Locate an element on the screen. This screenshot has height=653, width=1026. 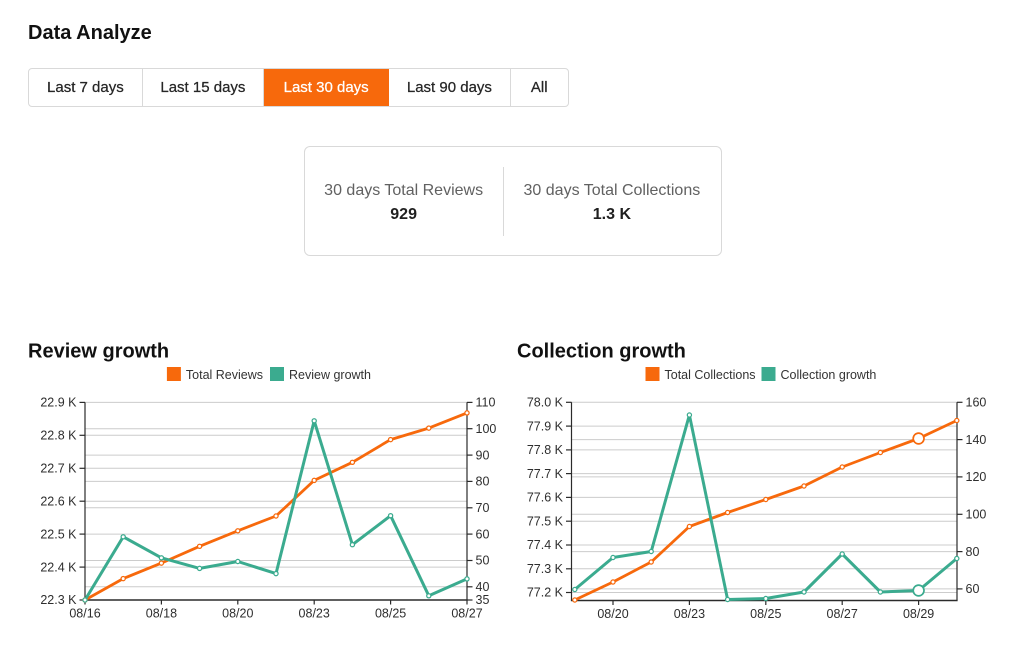
svg-text: Total Reviews is located at coordinates (224, 375).